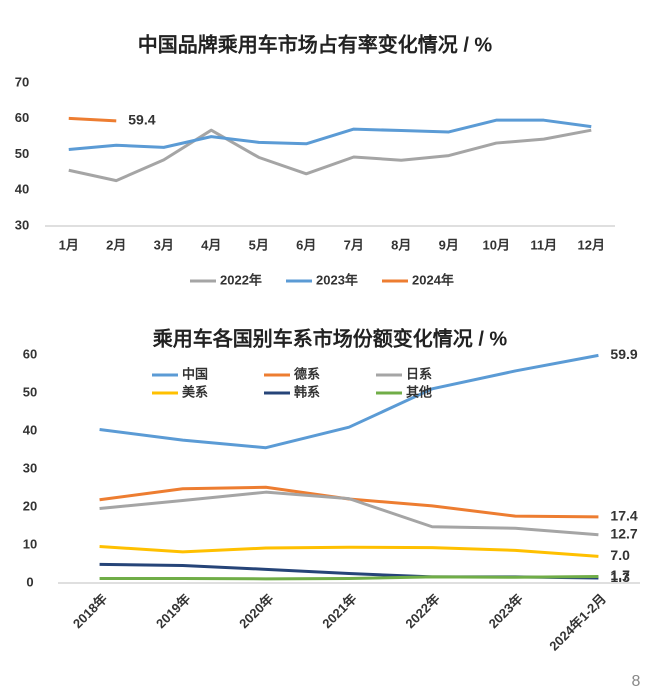  What do you see at coordinates (195, 391) in the screenshot?
I see `legend-label: 美系` at bounding box center [195, 391].